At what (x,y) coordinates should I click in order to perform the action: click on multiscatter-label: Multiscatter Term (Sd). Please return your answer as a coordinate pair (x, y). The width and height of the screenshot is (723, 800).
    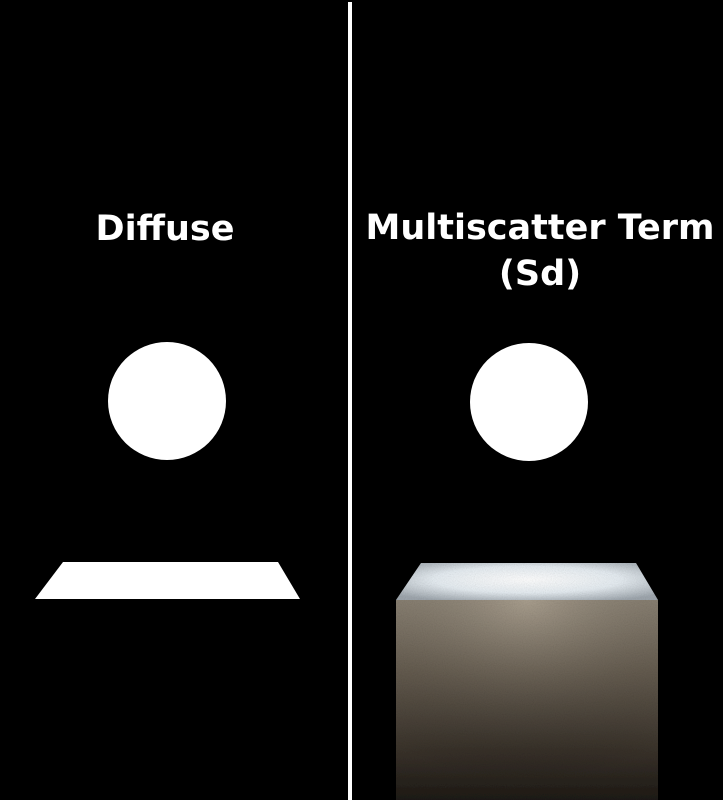
    Looking at the image, I should click on (540, 251).